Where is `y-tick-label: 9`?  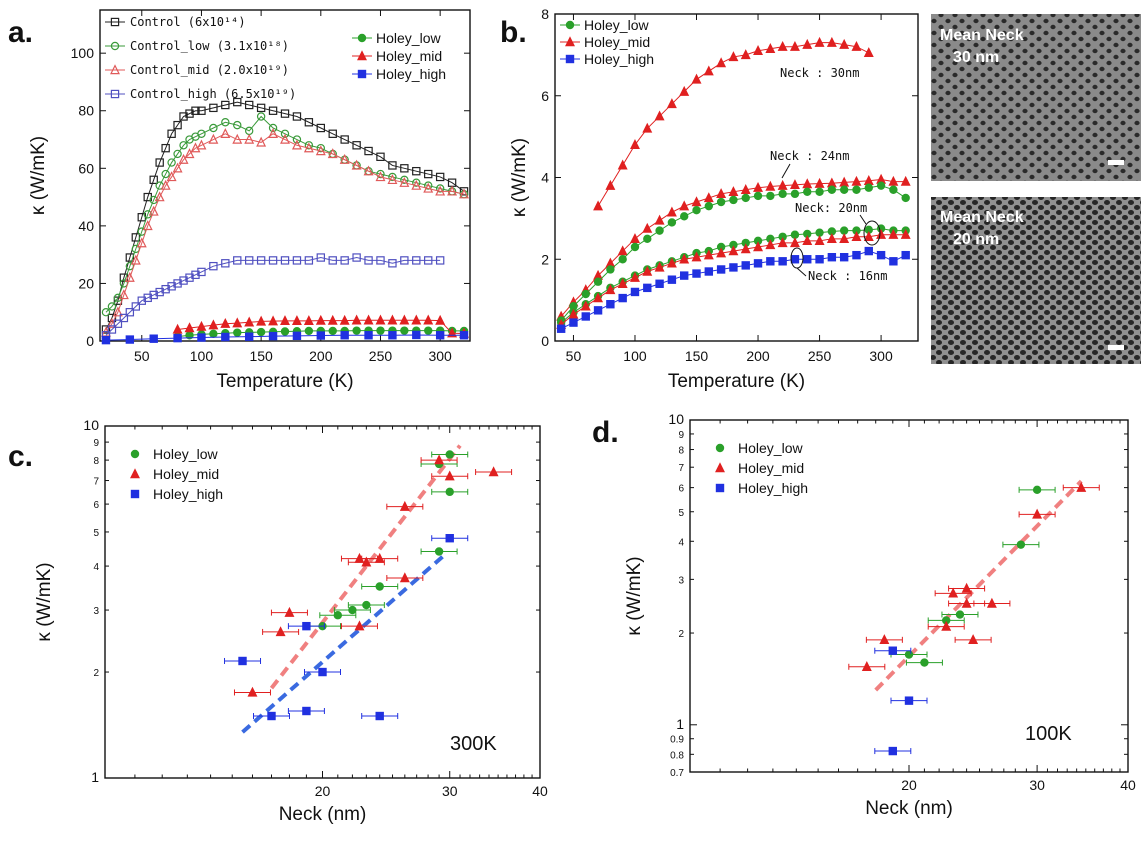 y-tick-label: 9 is located at coordinates (681, 435).